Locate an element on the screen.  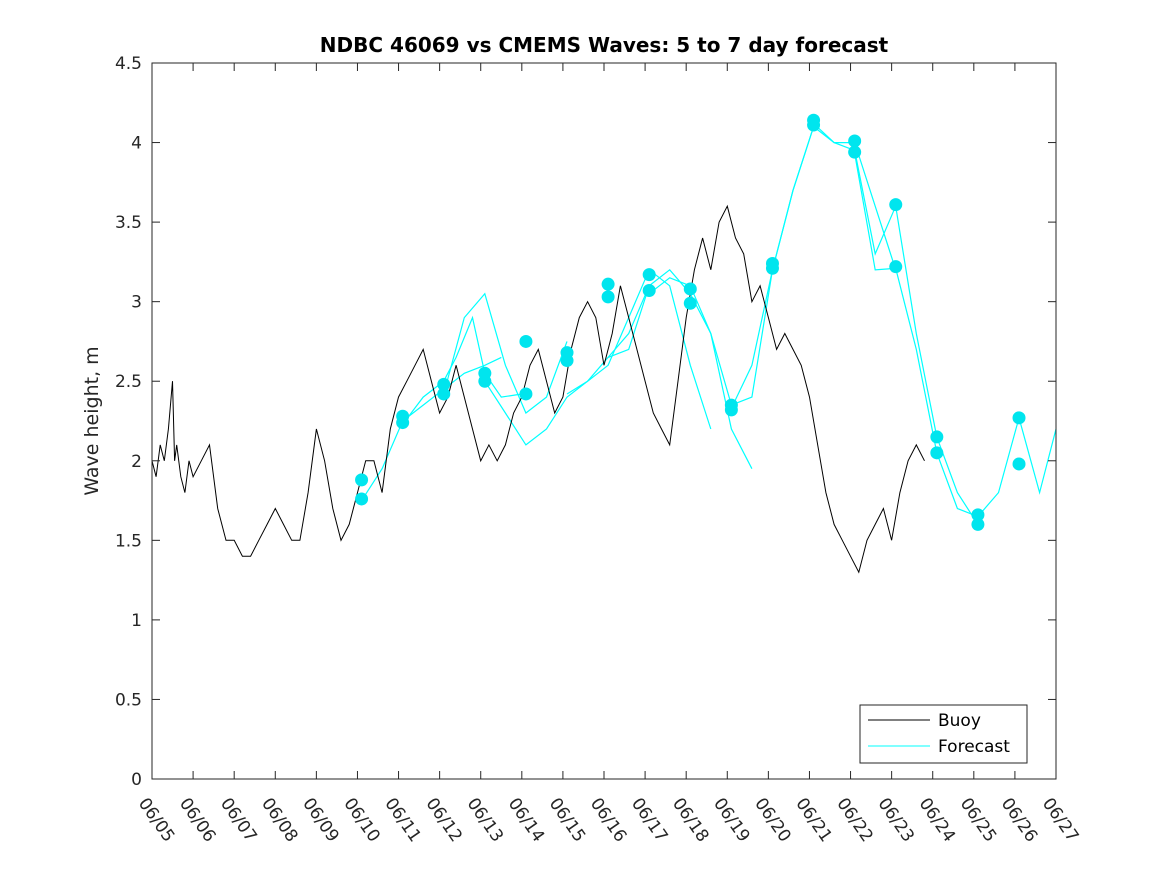
x-tick-label: 06/17 is located at coordinates (649, 820).